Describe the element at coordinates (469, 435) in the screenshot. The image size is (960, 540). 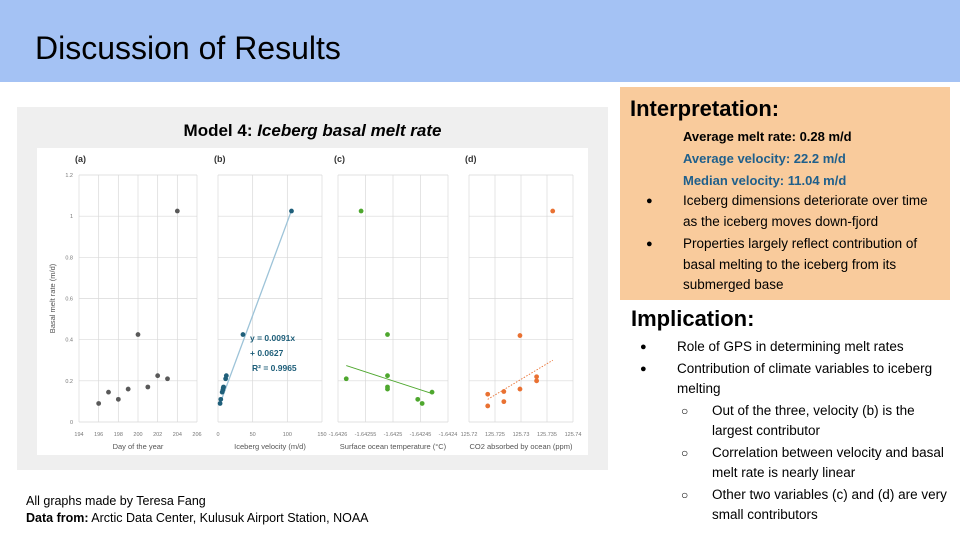
I see `x-tick-label: 125.72` at that location.